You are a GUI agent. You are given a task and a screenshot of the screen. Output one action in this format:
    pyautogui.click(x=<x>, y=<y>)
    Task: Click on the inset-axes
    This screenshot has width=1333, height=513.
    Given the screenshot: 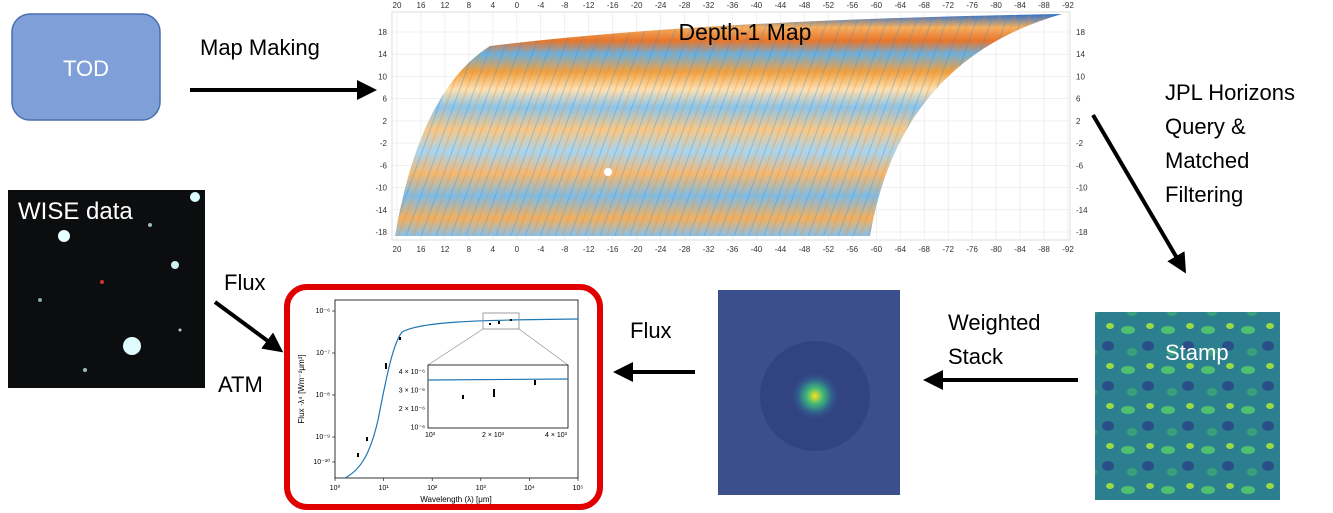 What is the action you would take?
    pyautogui.click(x=498, y=396)
    